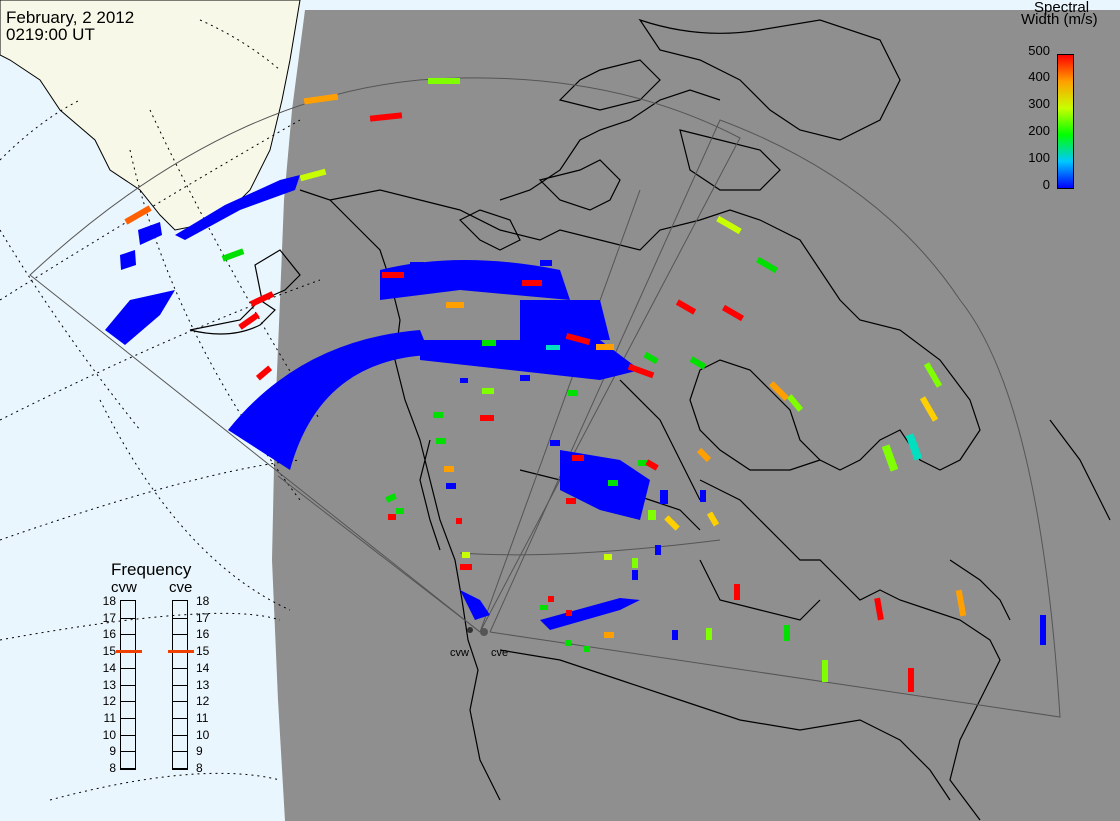  What do you see at coordinates (459, 653) in the screenshot?
I see `radar-label-cvw: cvw` at bounding box center [459, 653].